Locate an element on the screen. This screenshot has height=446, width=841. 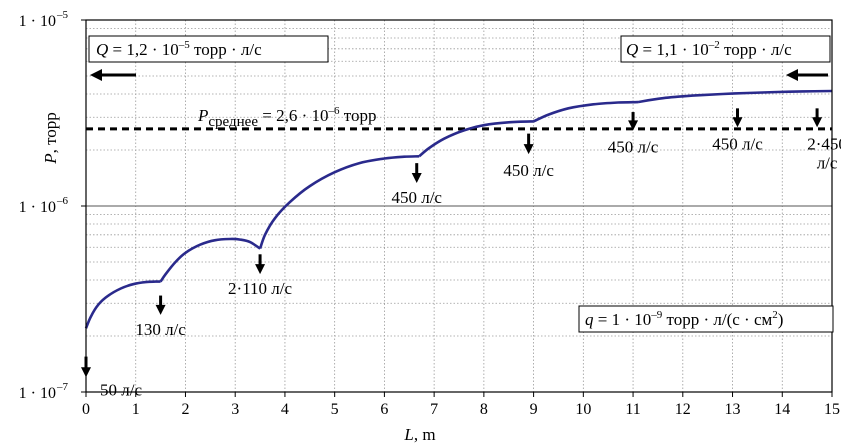
q-small-exp2: 2 is located at coordinates (775, 315).